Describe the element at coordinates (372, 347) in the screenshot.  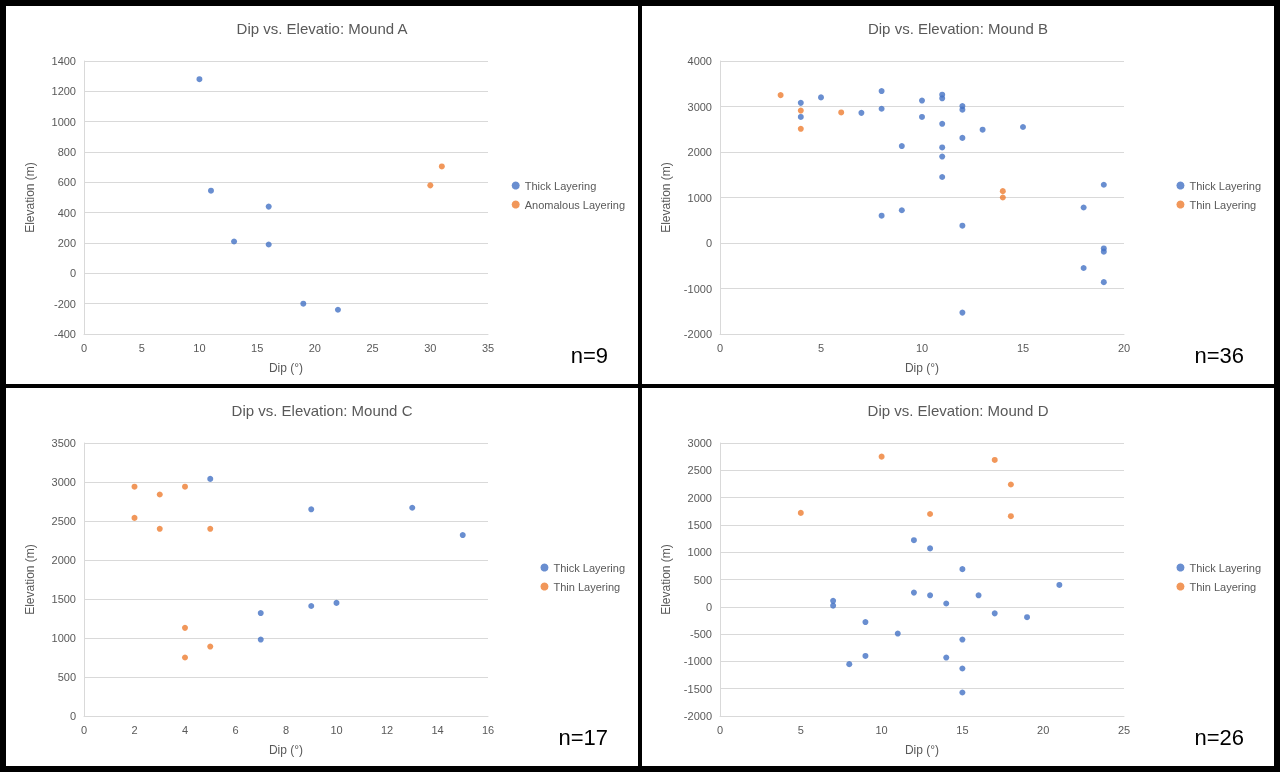
I see `x-tick-label: 25` at that location.